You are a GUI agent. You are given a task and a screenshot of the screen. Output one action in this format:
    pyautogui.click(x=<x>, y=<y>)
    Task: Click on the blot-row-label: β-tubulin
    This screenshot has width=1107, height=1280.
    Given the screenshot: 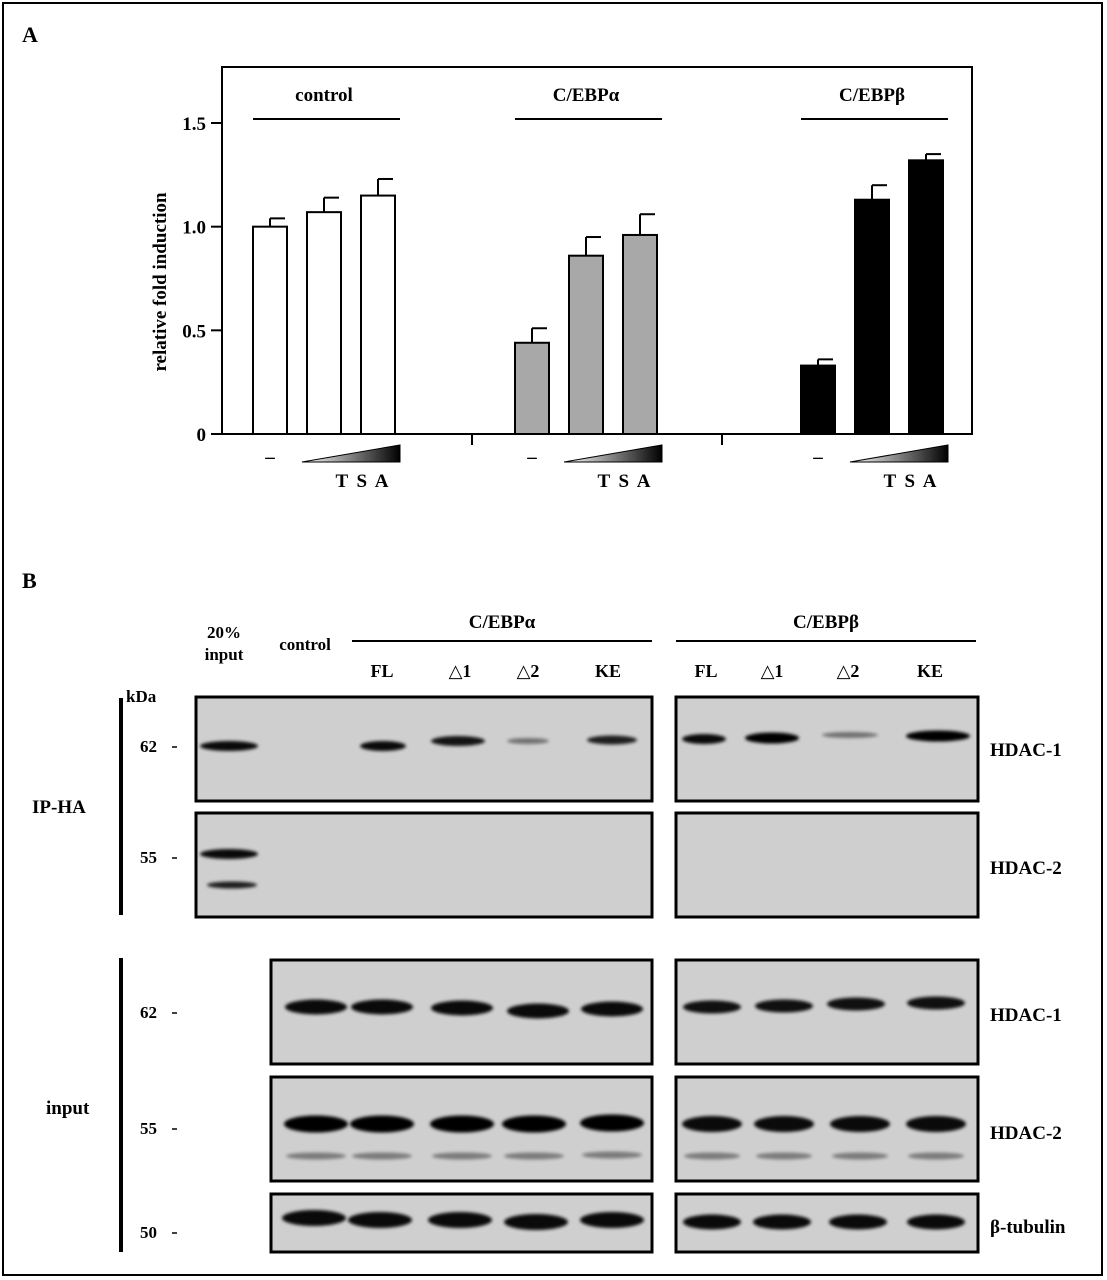 What is the action you would take?
    pyautogui.click(x=1028, y=1227)
    